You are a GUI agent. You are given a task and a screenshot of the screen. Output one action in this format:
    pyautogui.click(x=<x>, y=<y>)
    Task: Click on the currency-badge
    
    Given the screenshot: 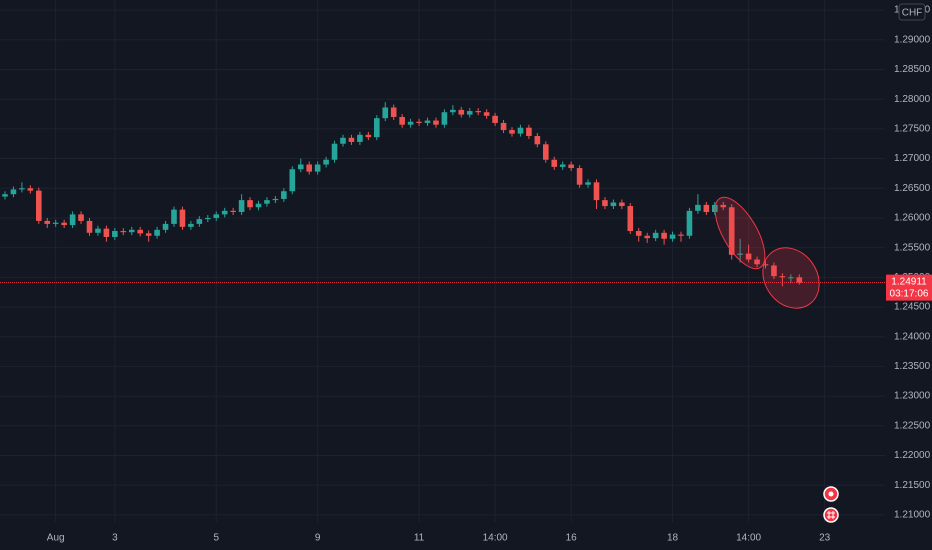 What is the action you would take?
    pyautogui.click(x=912, y=12)
    